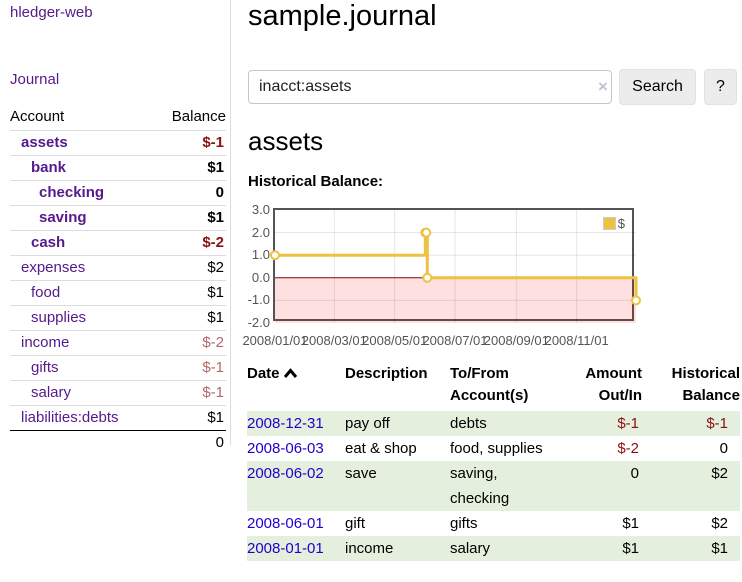 The image size is (742, 582). I want to click on account-row: liabilities:debts $1, so click(118, 418).